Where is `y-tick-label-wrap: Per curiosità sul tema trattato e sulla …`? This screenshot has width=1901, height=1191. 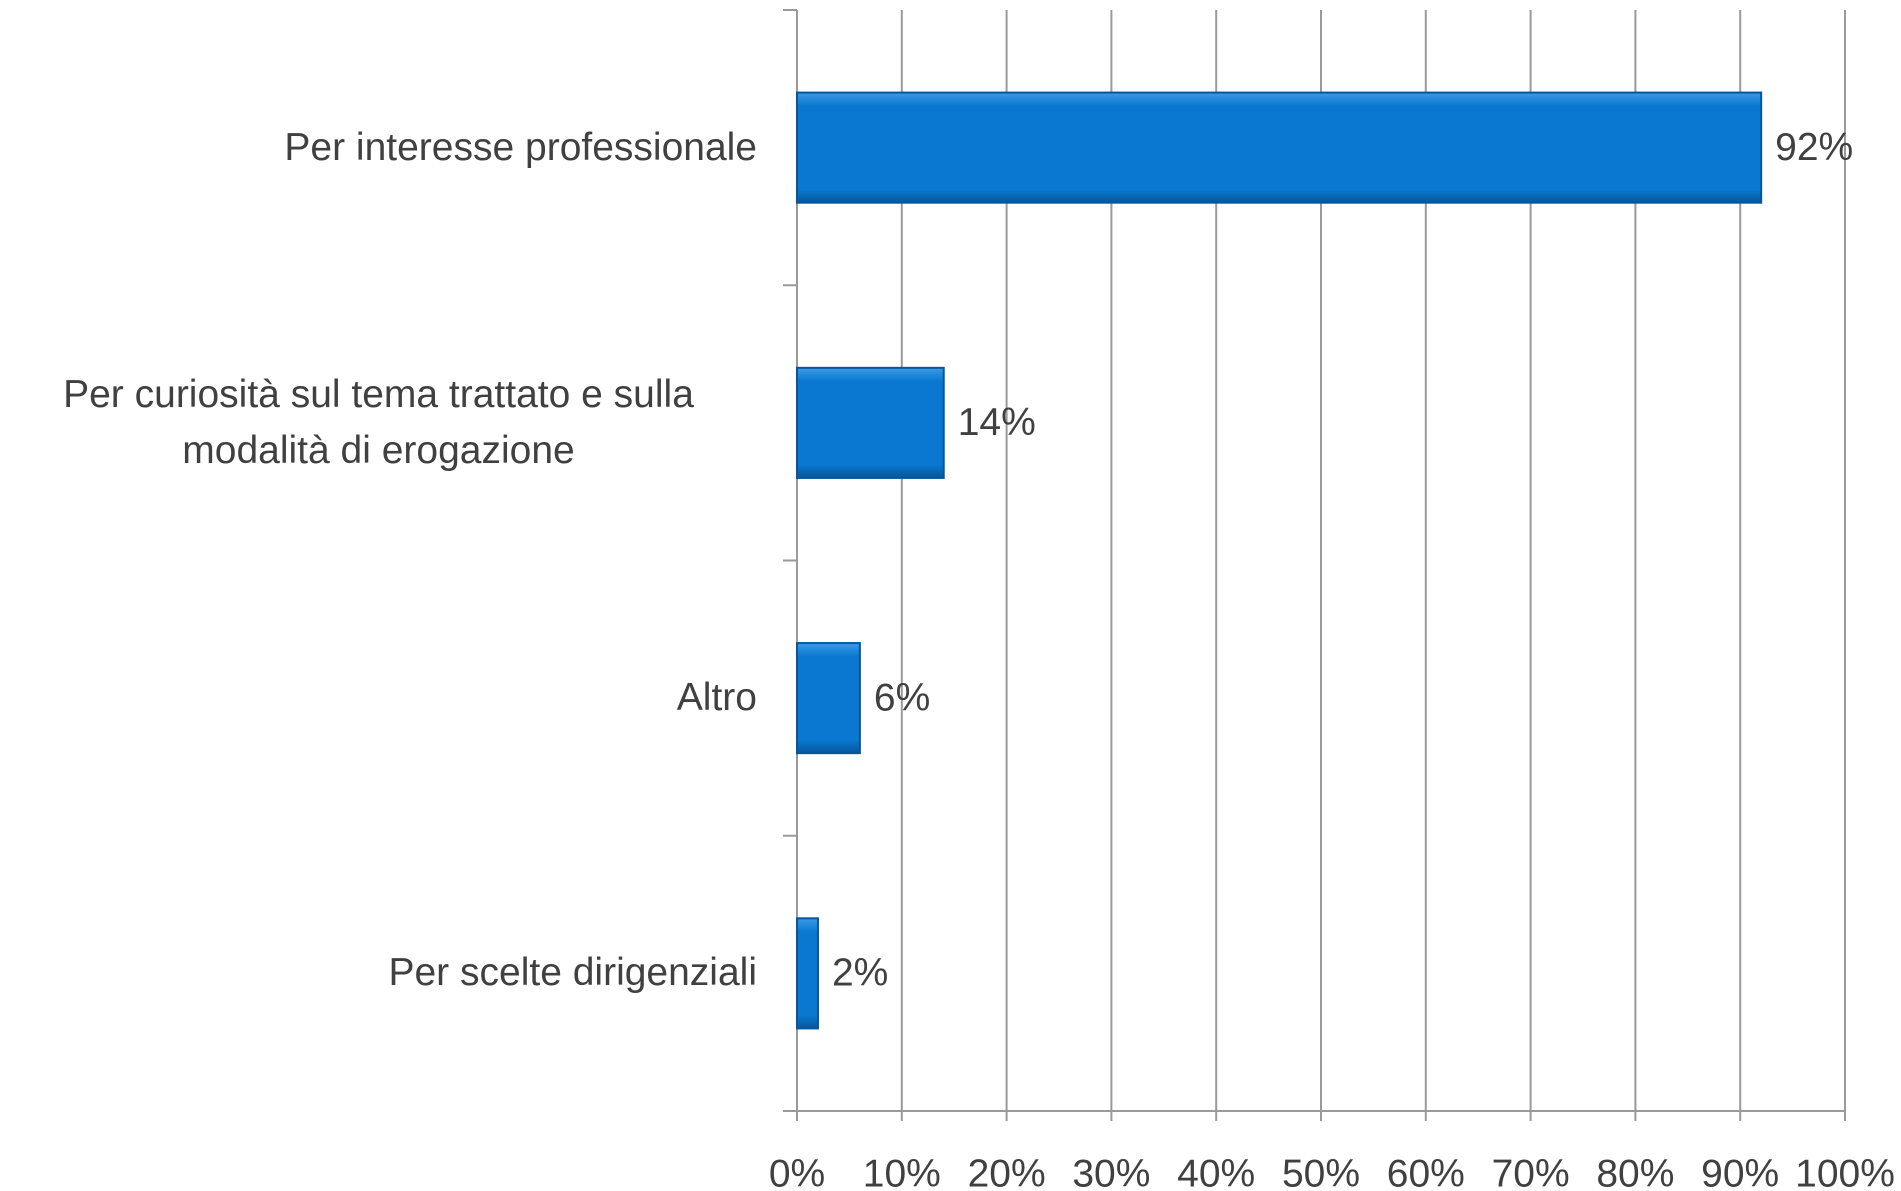 y-tick-label-wrap: Per curiosità sul tema trattato e sulla … is located at coordinates (378, 422).